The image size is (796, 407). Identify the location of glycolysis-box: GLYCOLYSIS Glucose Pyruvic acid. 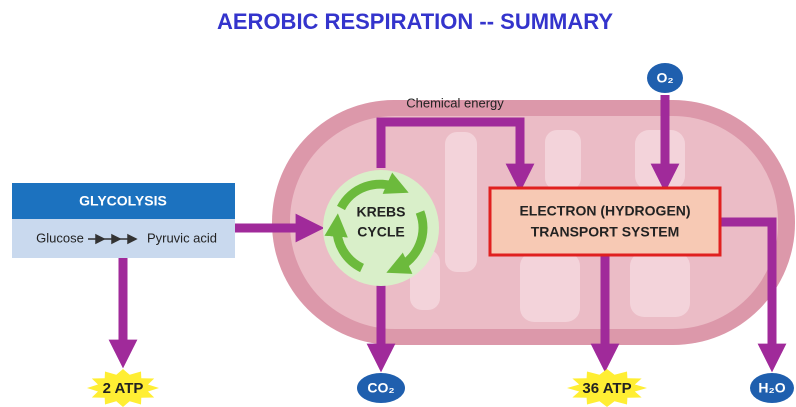
(123, 220).